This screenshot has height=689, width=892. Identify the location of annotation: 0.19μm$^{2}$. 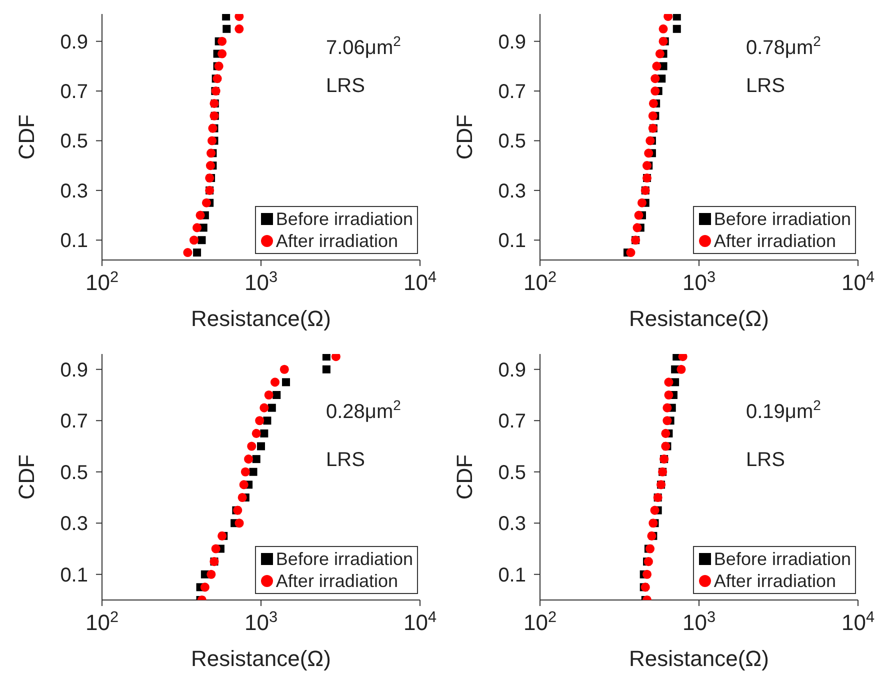
(784, 410).